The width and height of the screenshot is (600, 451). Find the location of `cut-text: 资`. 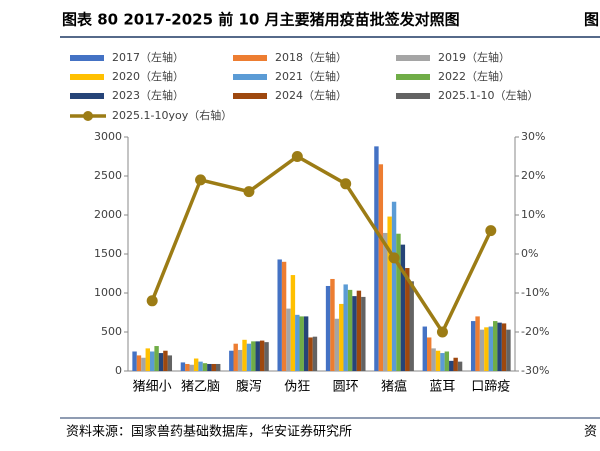

cut-text: 资 is located at coordinates (590, 432).